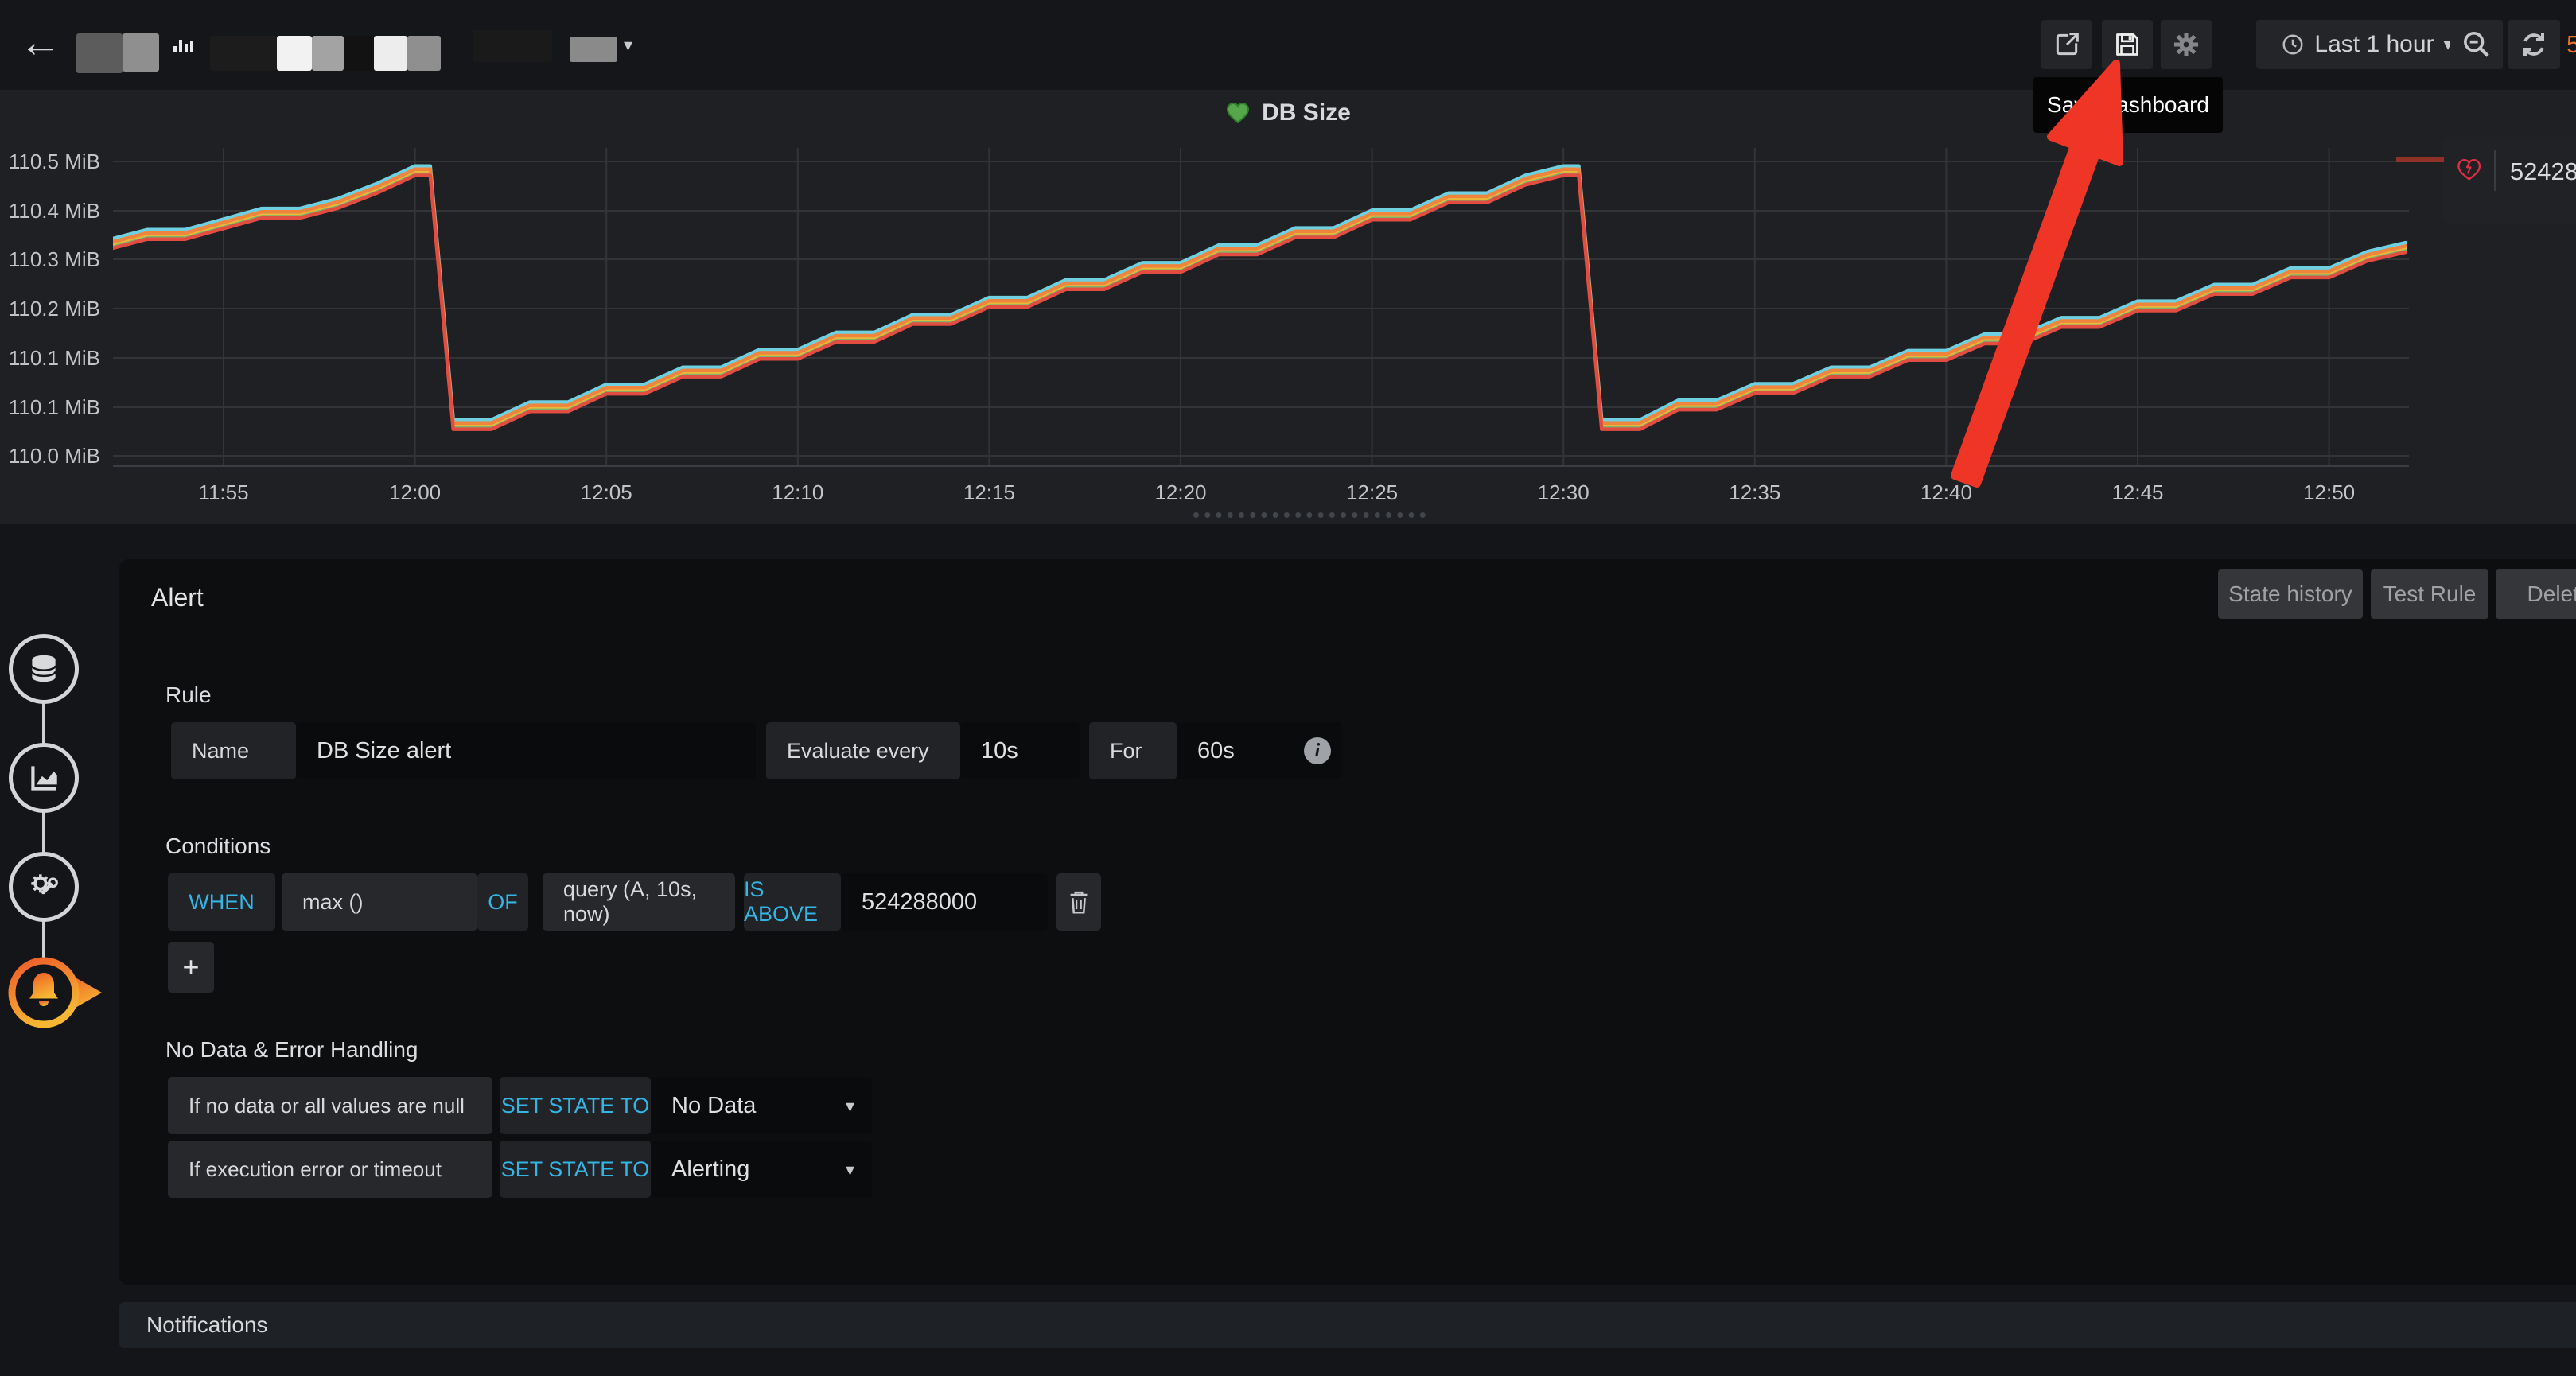  Describe the element at coordinates (2420, 159) in the screenshot. I see `threshold-line-segment` at that location.